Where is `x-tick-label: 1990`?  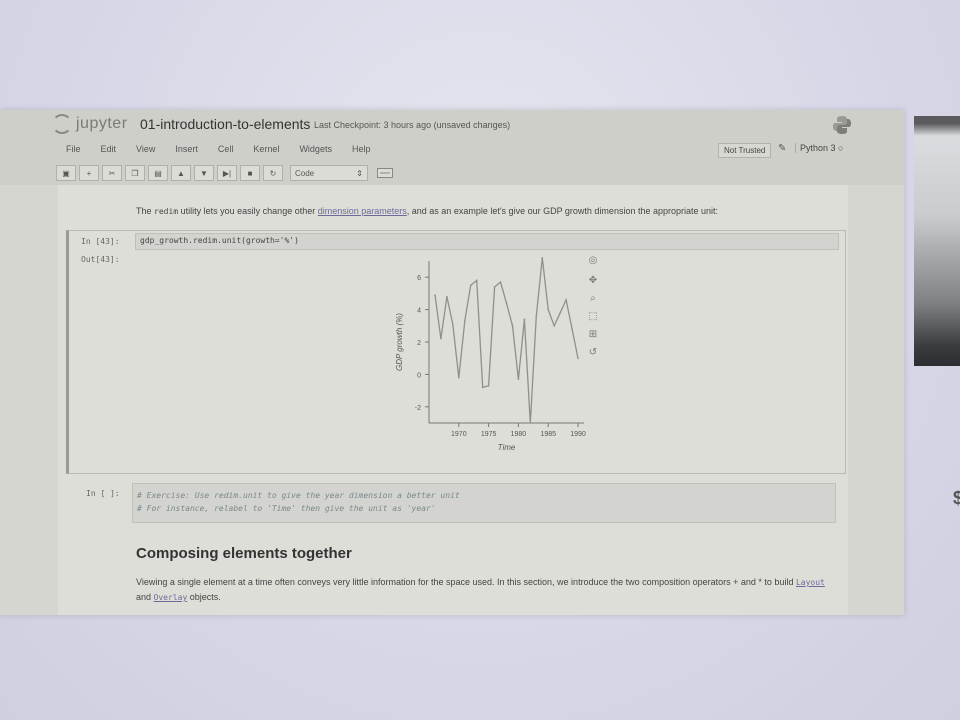 x-tick-label: 1990 is located at coordinates (578, 434).